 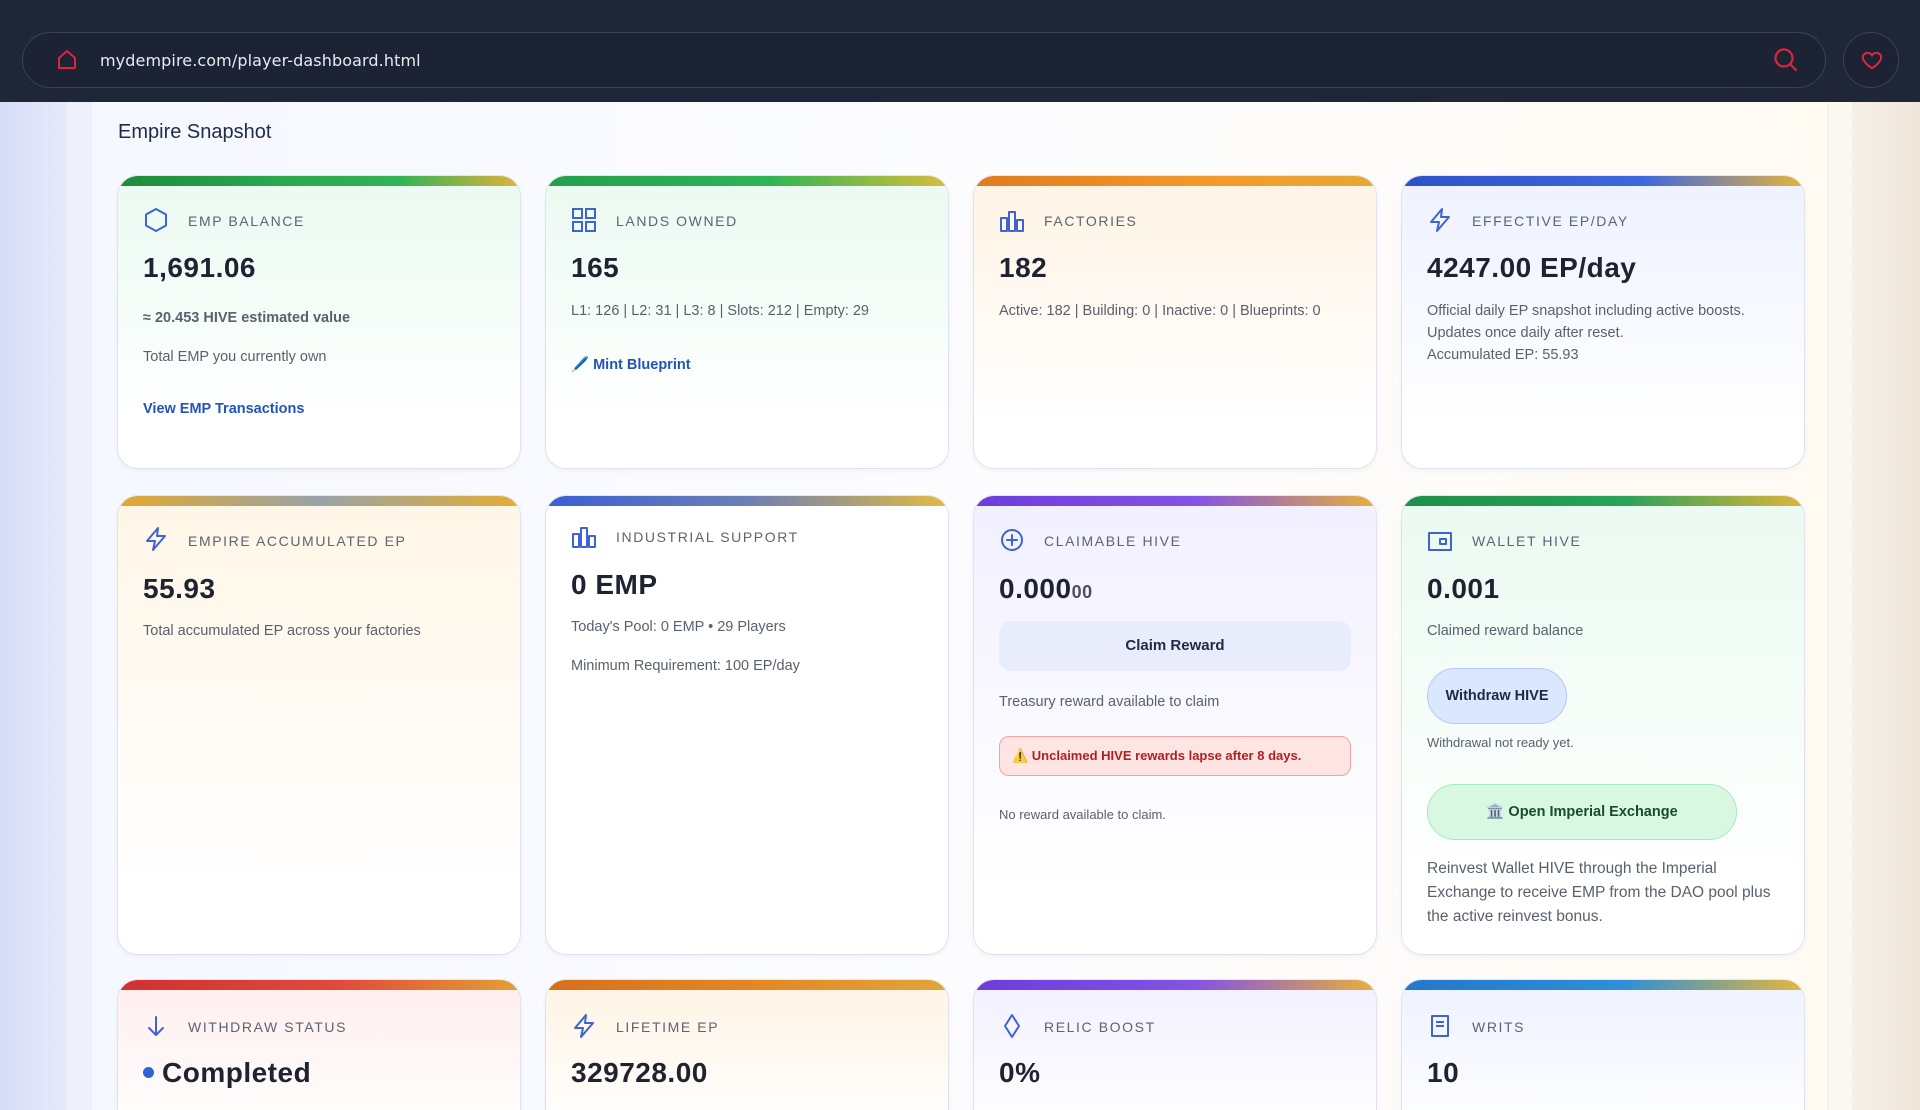 What do you see at coordinates (1023, 267) in the screenshot?
I see `card-value: 182` at bounding box center [1023, 267].